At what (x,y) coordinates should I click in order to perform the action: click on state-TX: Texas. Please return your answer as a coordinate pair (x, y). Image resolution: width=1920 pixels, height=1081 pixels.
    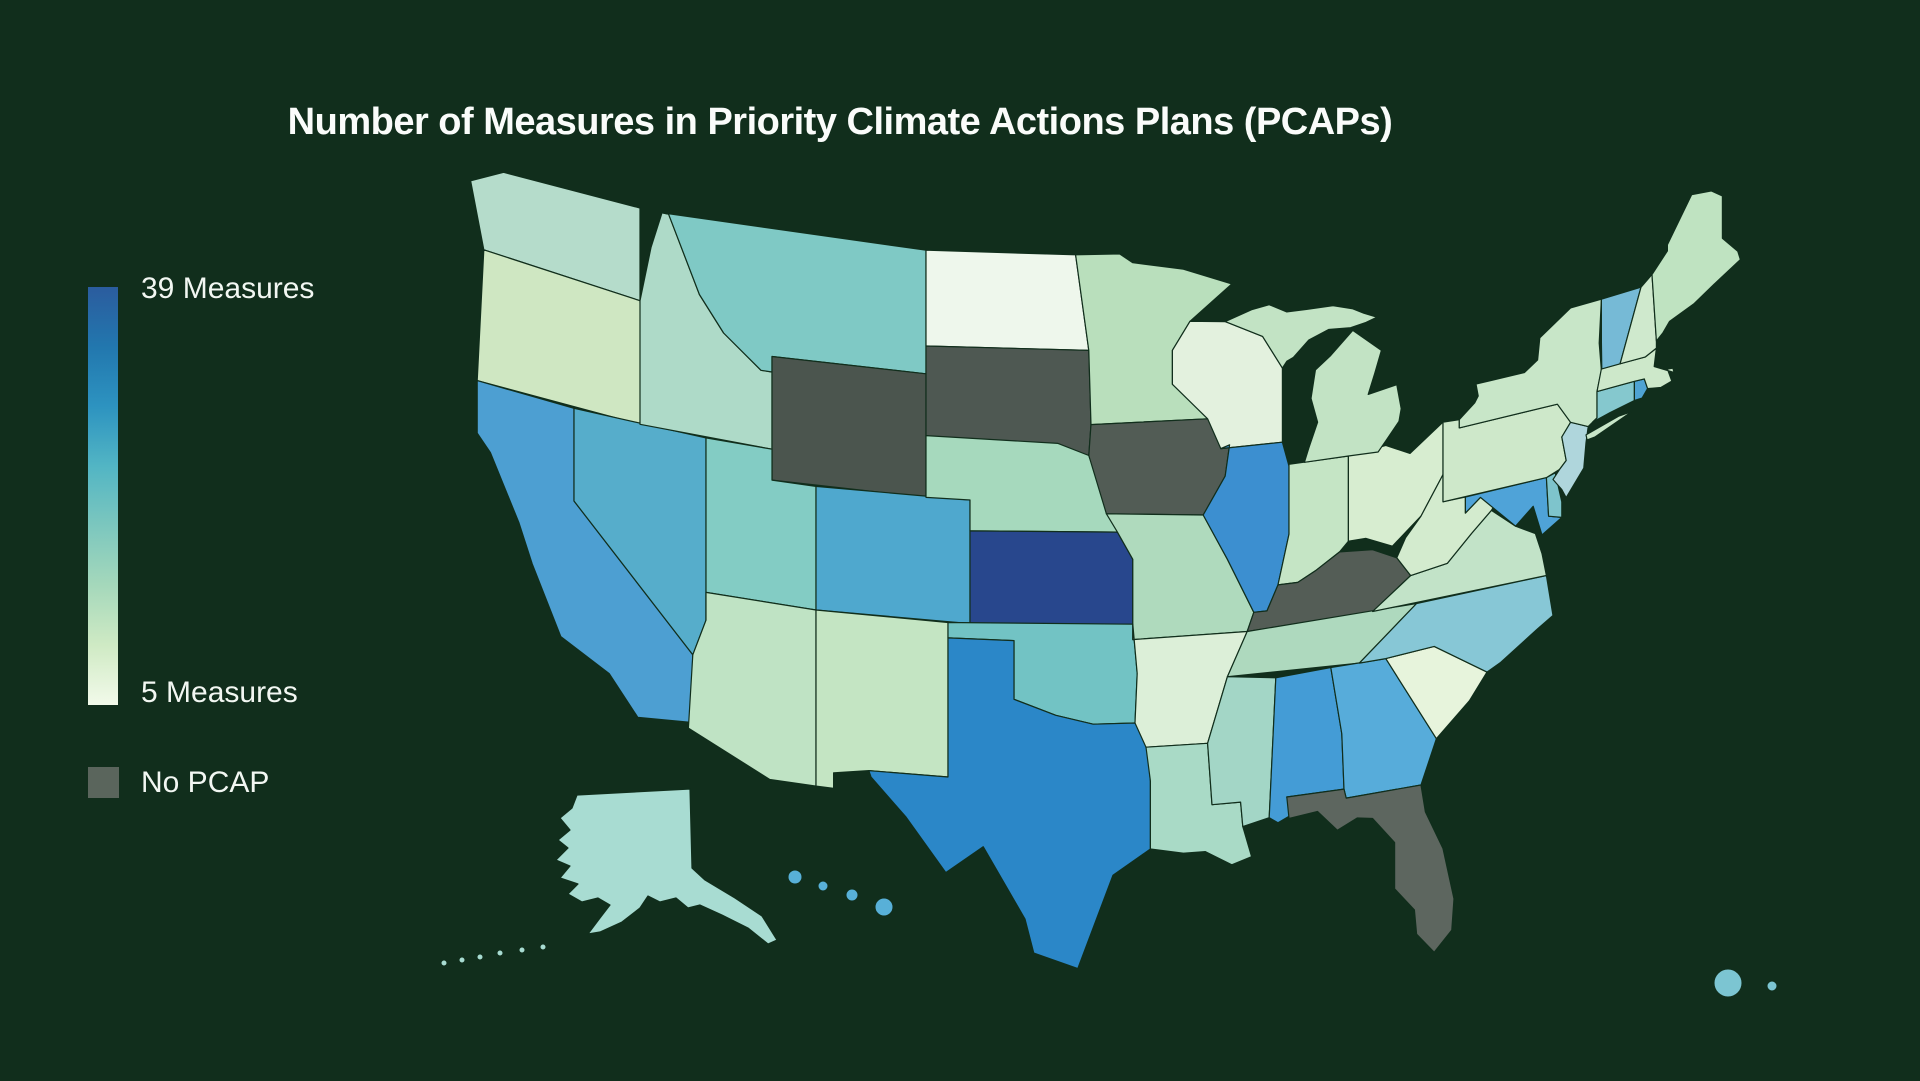
    Looking at the image, I should click on (1010, 803).